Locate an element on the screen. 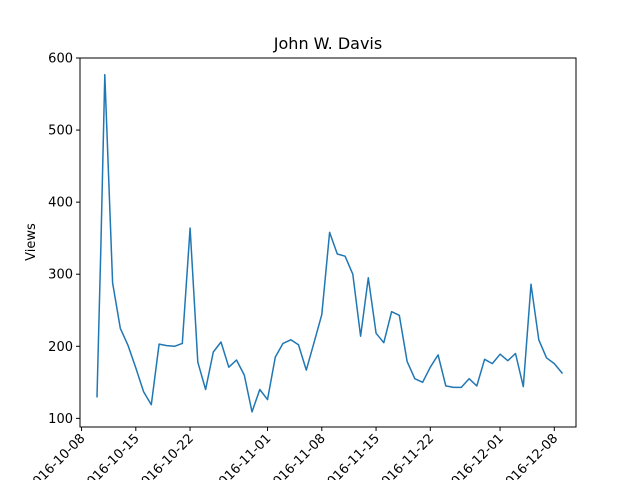 The height and width of the screenshot is (480, 640). y-tick-label: 200 is located at coordinates (60, 347).